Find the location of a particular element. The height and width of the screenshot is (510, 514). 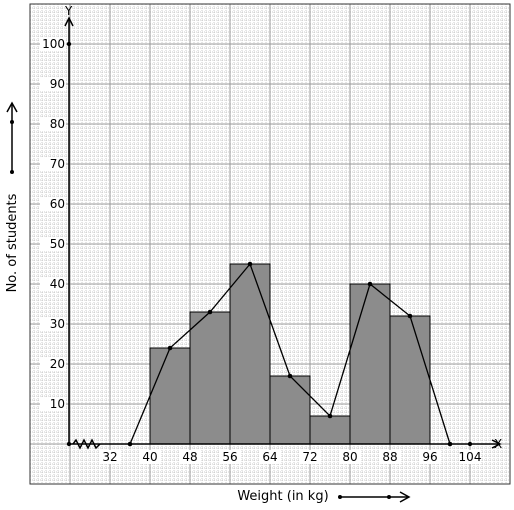

x-tick-label: 56 is located at coordinates (229, 457).